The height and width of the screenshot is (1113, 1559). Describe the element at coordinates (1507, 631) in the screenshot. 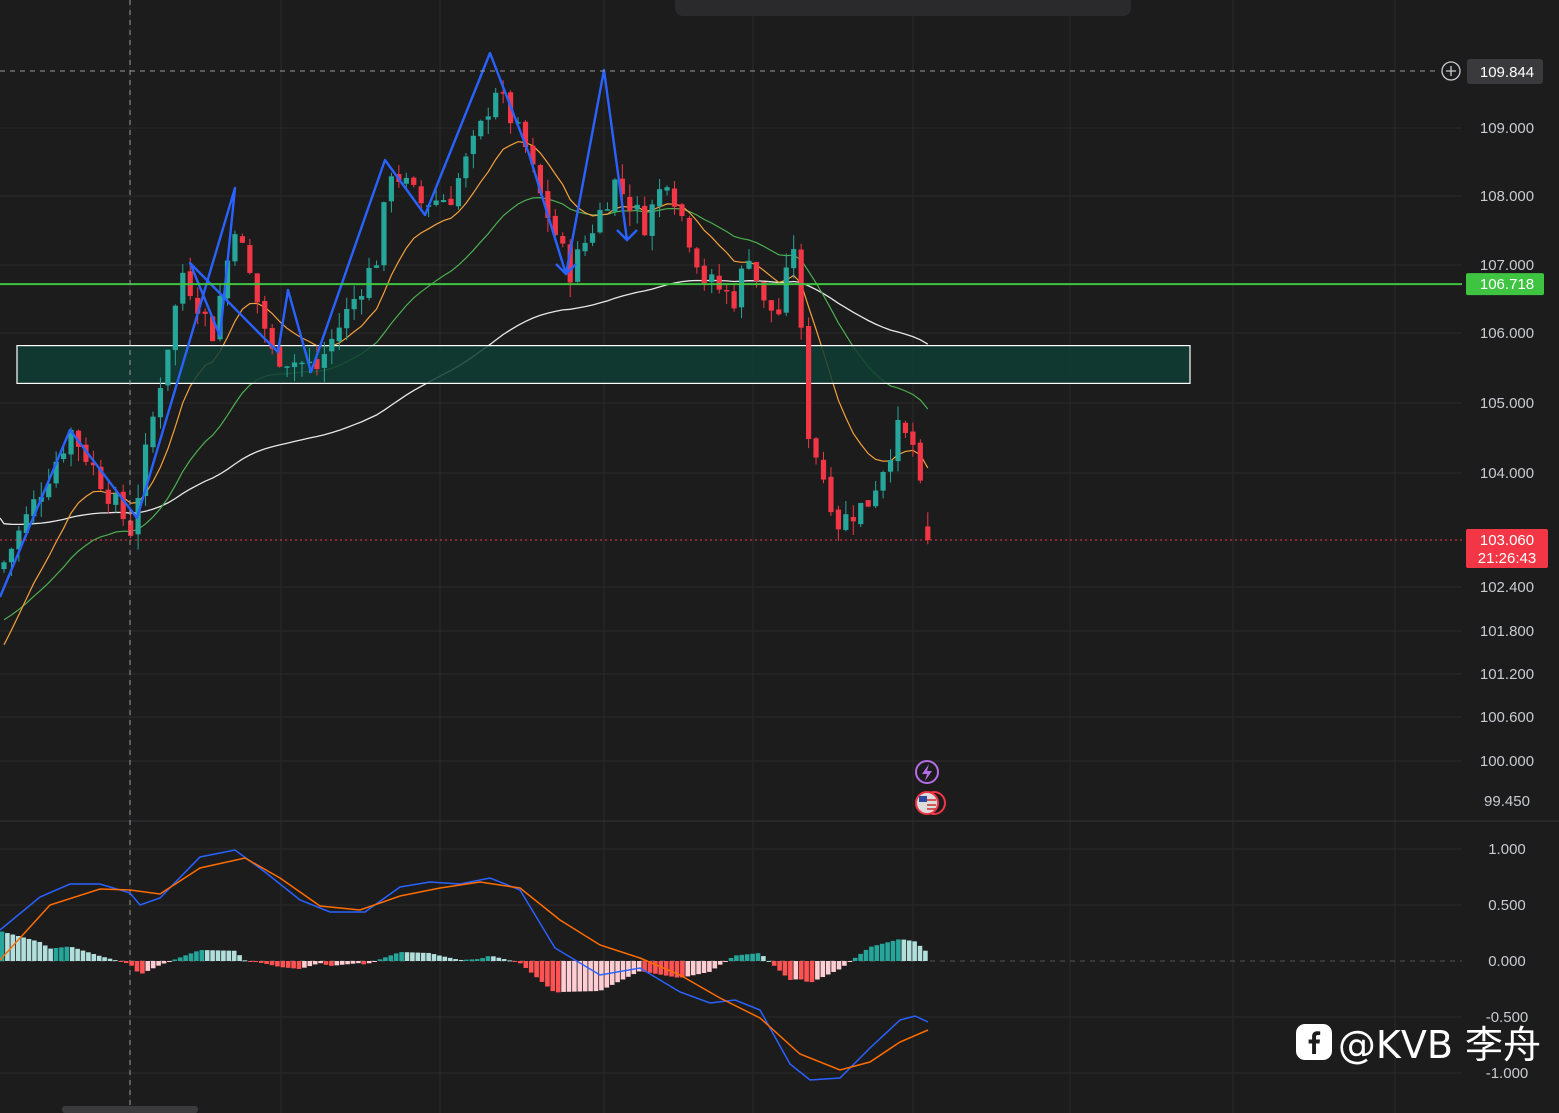

I see `price-tick-label: 101.800` at that location.